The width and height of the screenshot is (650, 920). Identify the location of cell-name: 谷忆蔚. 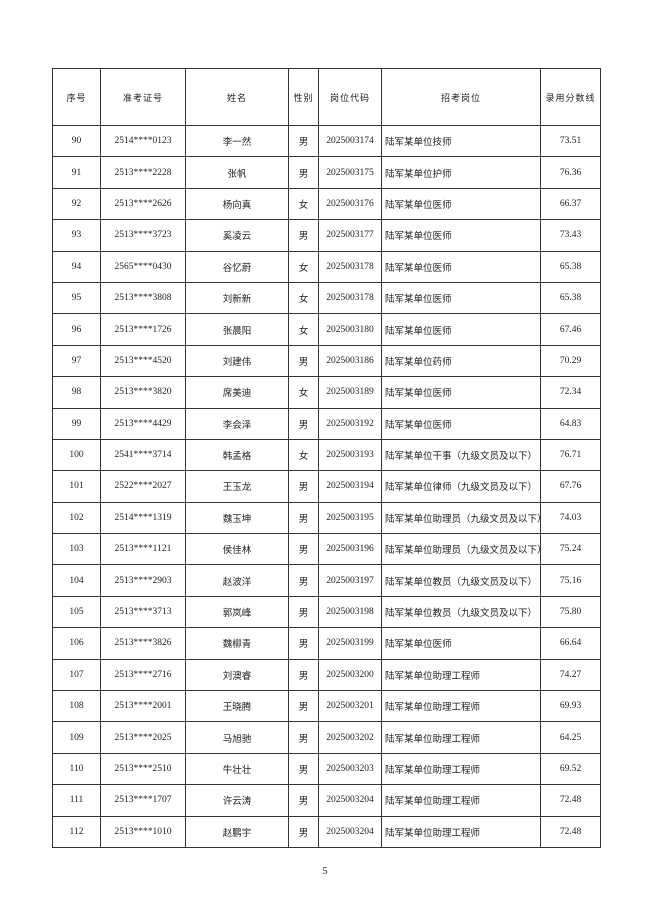
(237, 266).